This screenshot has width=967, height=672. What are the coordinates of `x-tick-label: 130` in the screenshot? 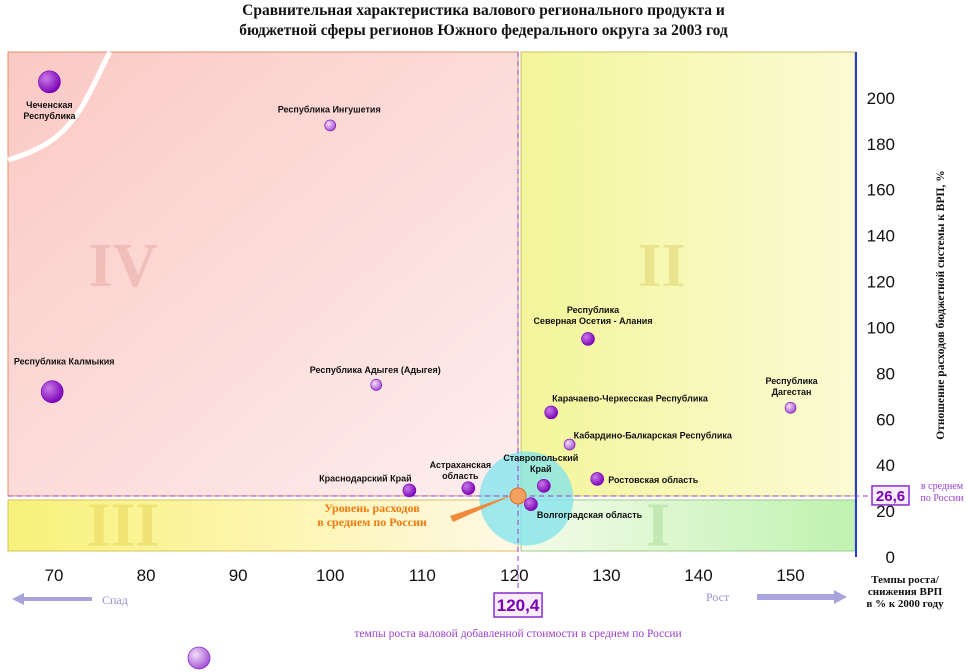 It's located at (606, 575).